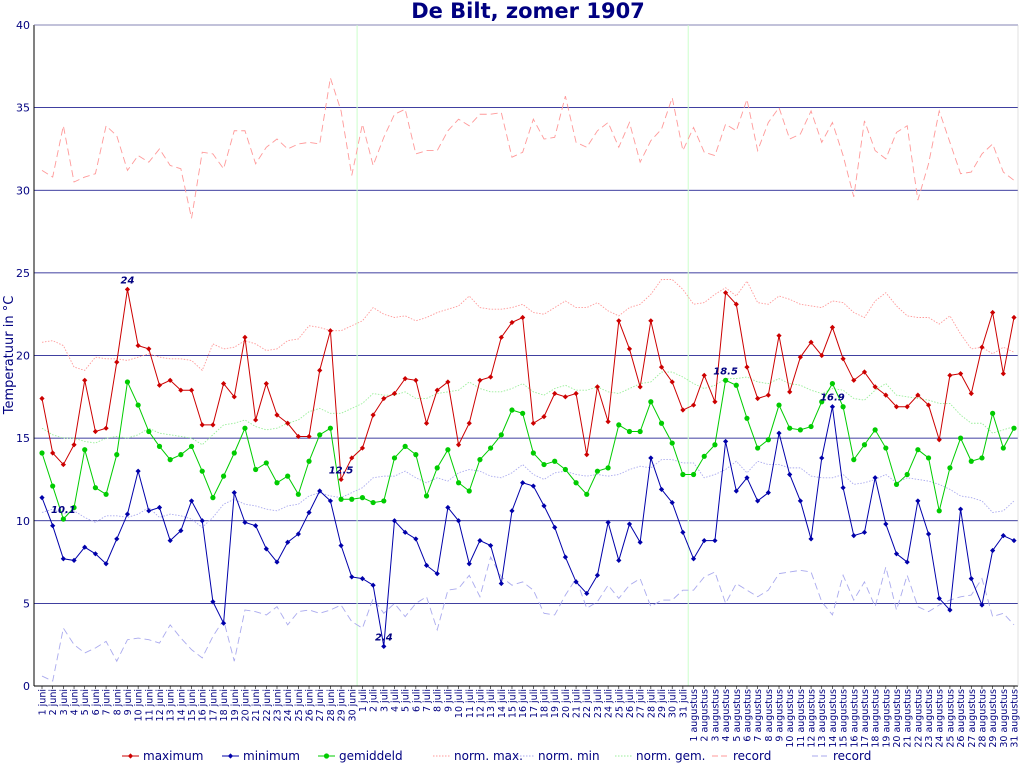 This screenshot has width=1024, height=768. Describe the element at coordinates (374, 700) in the screenshot. I see `x-tick-label: 2 juli` at that location.